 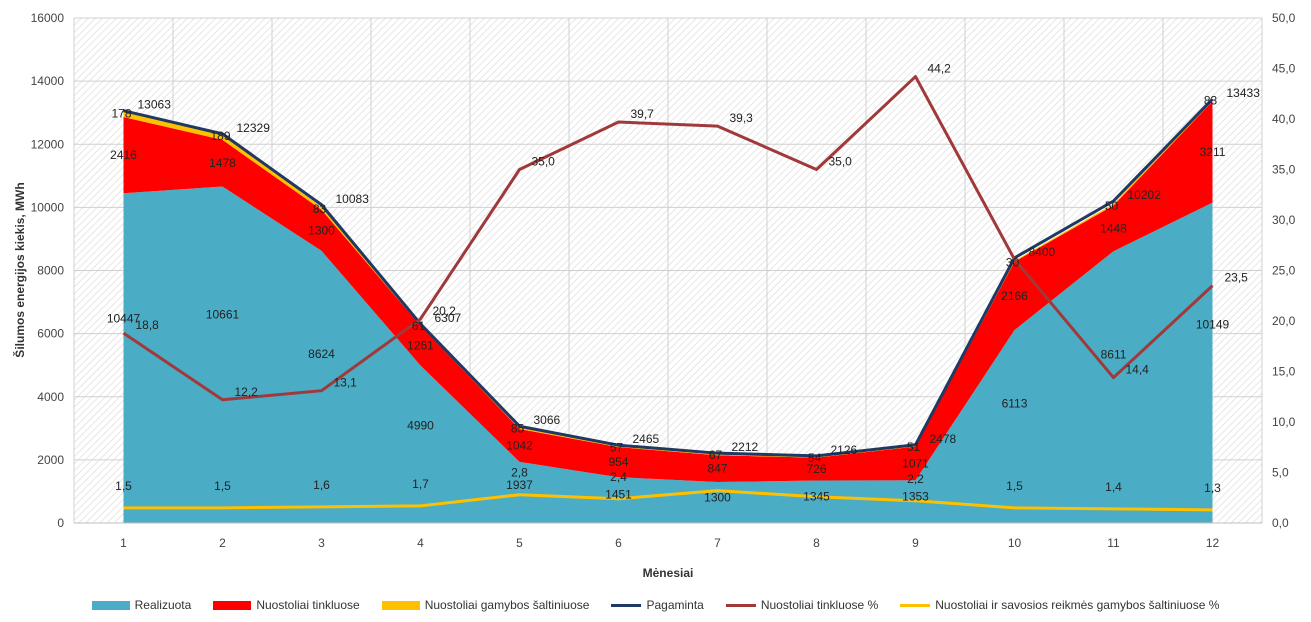 What do you see at coordinates (308, 605) in the screenshot?
I see `legend-label: Nuostoliai tinkluose` at bounding box center [308, 605].